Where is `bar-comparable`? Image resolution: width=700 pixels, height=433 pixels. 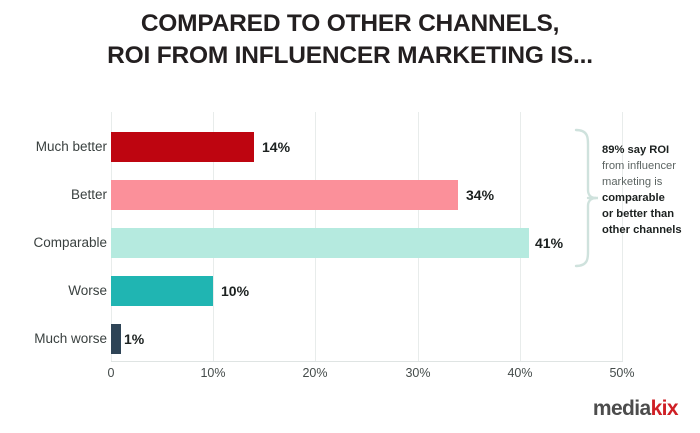 bar-comparable is located at coordinates (320, 243).